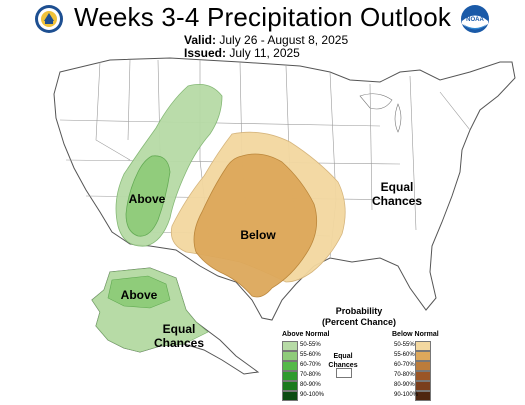  What do you see at coordinates (200, 40) in the screenshot?
I see `valid-label: Valid:` at bounding box center [200, 40].